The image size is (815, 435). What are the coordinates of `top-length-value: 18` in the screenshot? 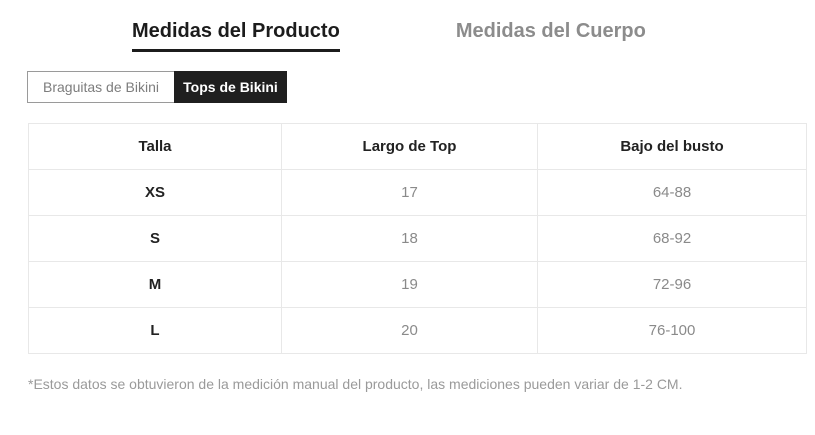 It's located at (409, 238).